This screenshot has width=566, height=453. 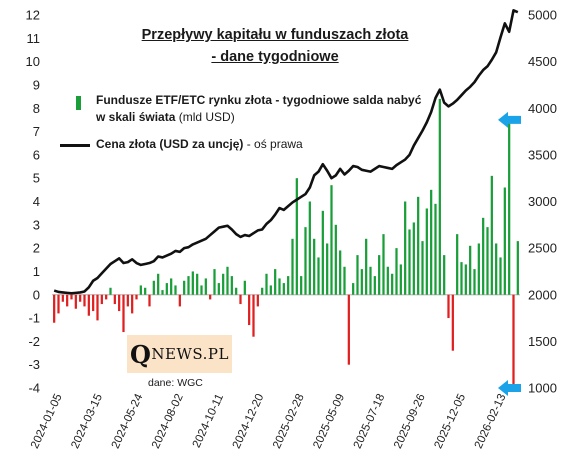 What do you see at coordinates (36, 248) in the screenshot?
I see `left-tick-2: 2` at bounding box center [36, 248].